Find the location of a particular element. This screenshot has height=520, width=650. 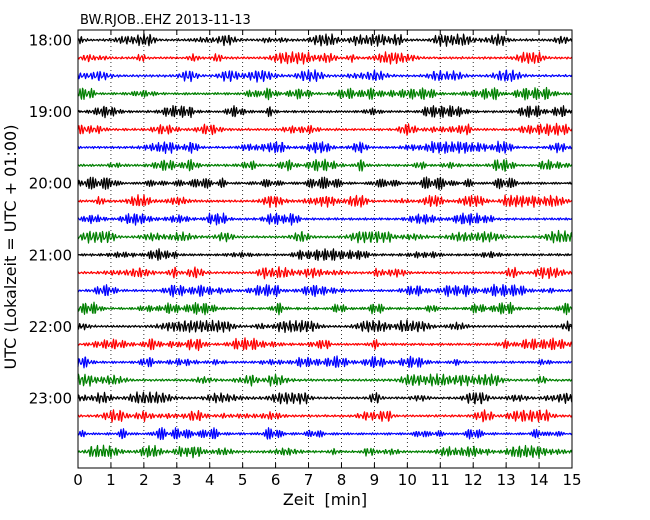

trace-2030 is located at coordinates (325, 219).